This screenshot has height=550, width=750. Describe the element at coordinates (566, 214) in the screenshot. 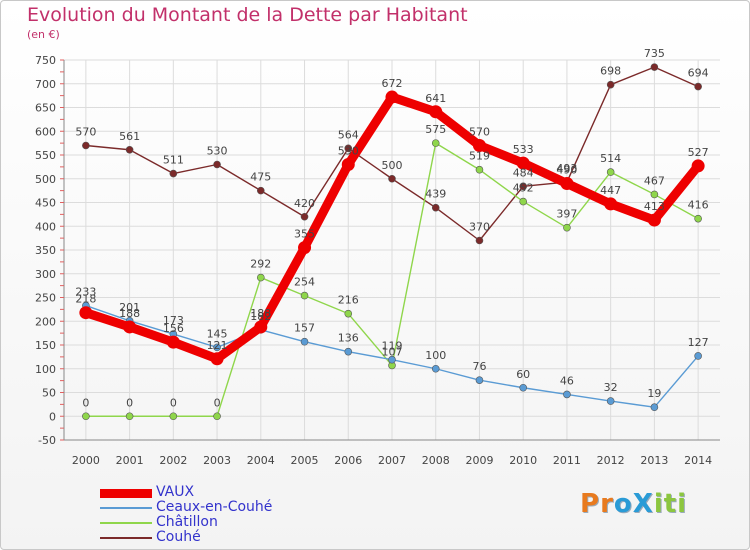

I see `data-label-chatillon: 397` at that location.